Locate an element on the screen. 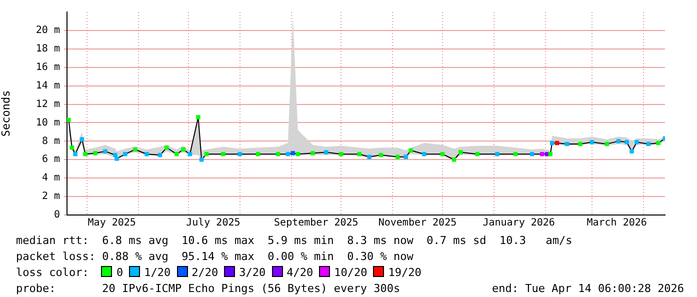 This screenshot has height=297, width=697. y-tick-label: 14 m is located at coordinates (48, 86).